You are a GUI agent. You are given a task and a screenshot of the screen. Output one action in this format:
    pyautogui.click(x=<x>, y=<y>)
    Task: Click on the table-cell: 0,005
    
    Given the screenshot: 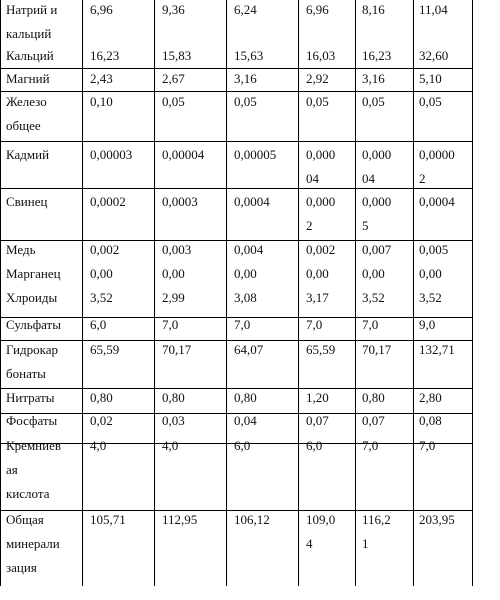 What is the action you would take?
    pyautogui.click(x=434, y=249)
    